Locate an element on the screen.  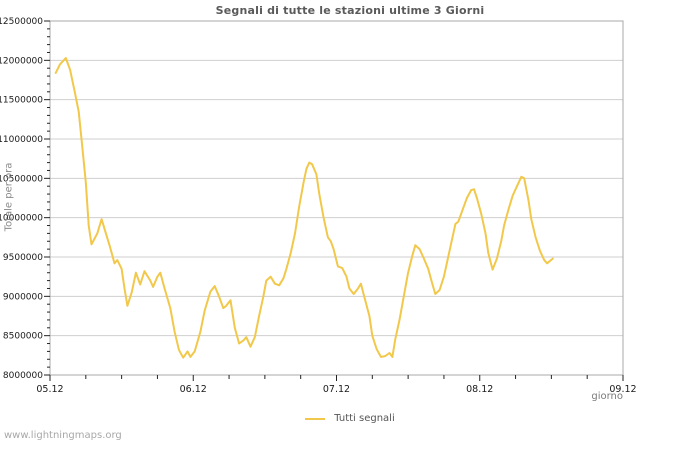
legend-label: Tutti segnali is located at coordinates (364, 418).